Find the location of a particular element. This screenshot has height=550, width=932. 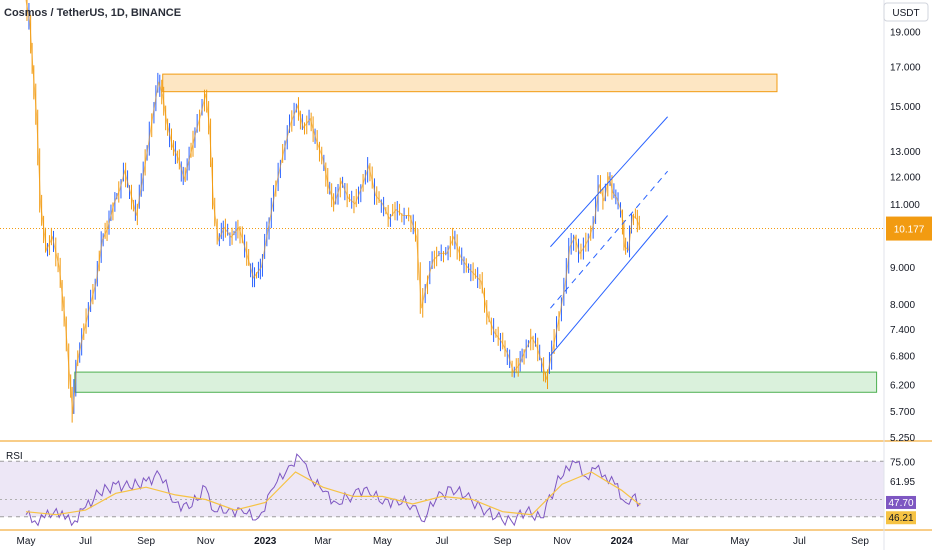

price-tick-label: 5.700 is located at coordinates (902, 412).